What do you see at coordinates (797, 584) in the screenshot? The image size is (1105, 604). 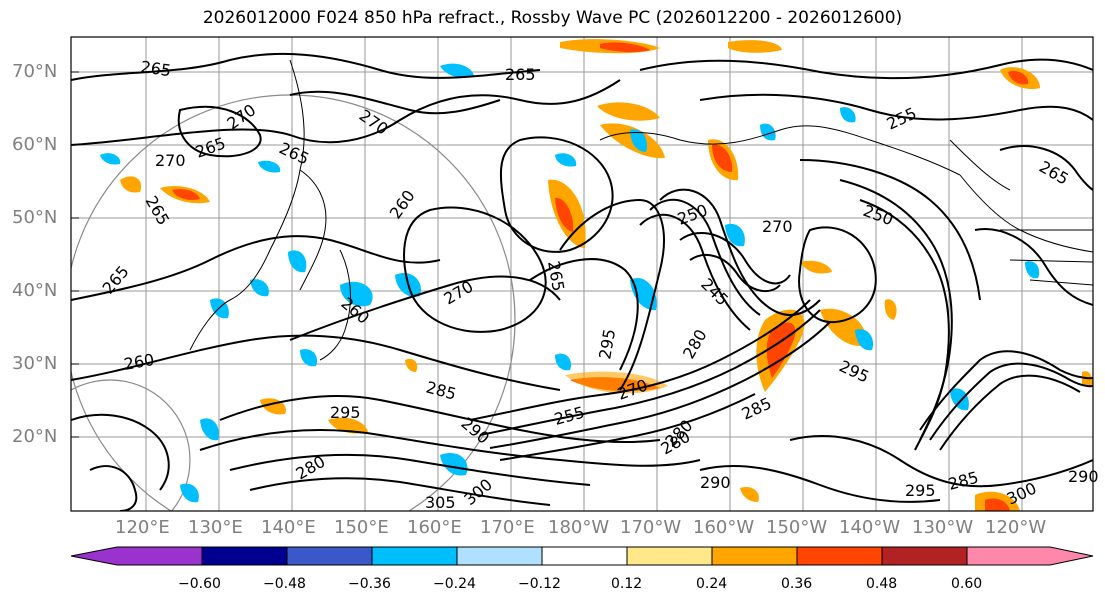 I see `colorbar-tick-label: 0.36` at bounding box center [797, 584].